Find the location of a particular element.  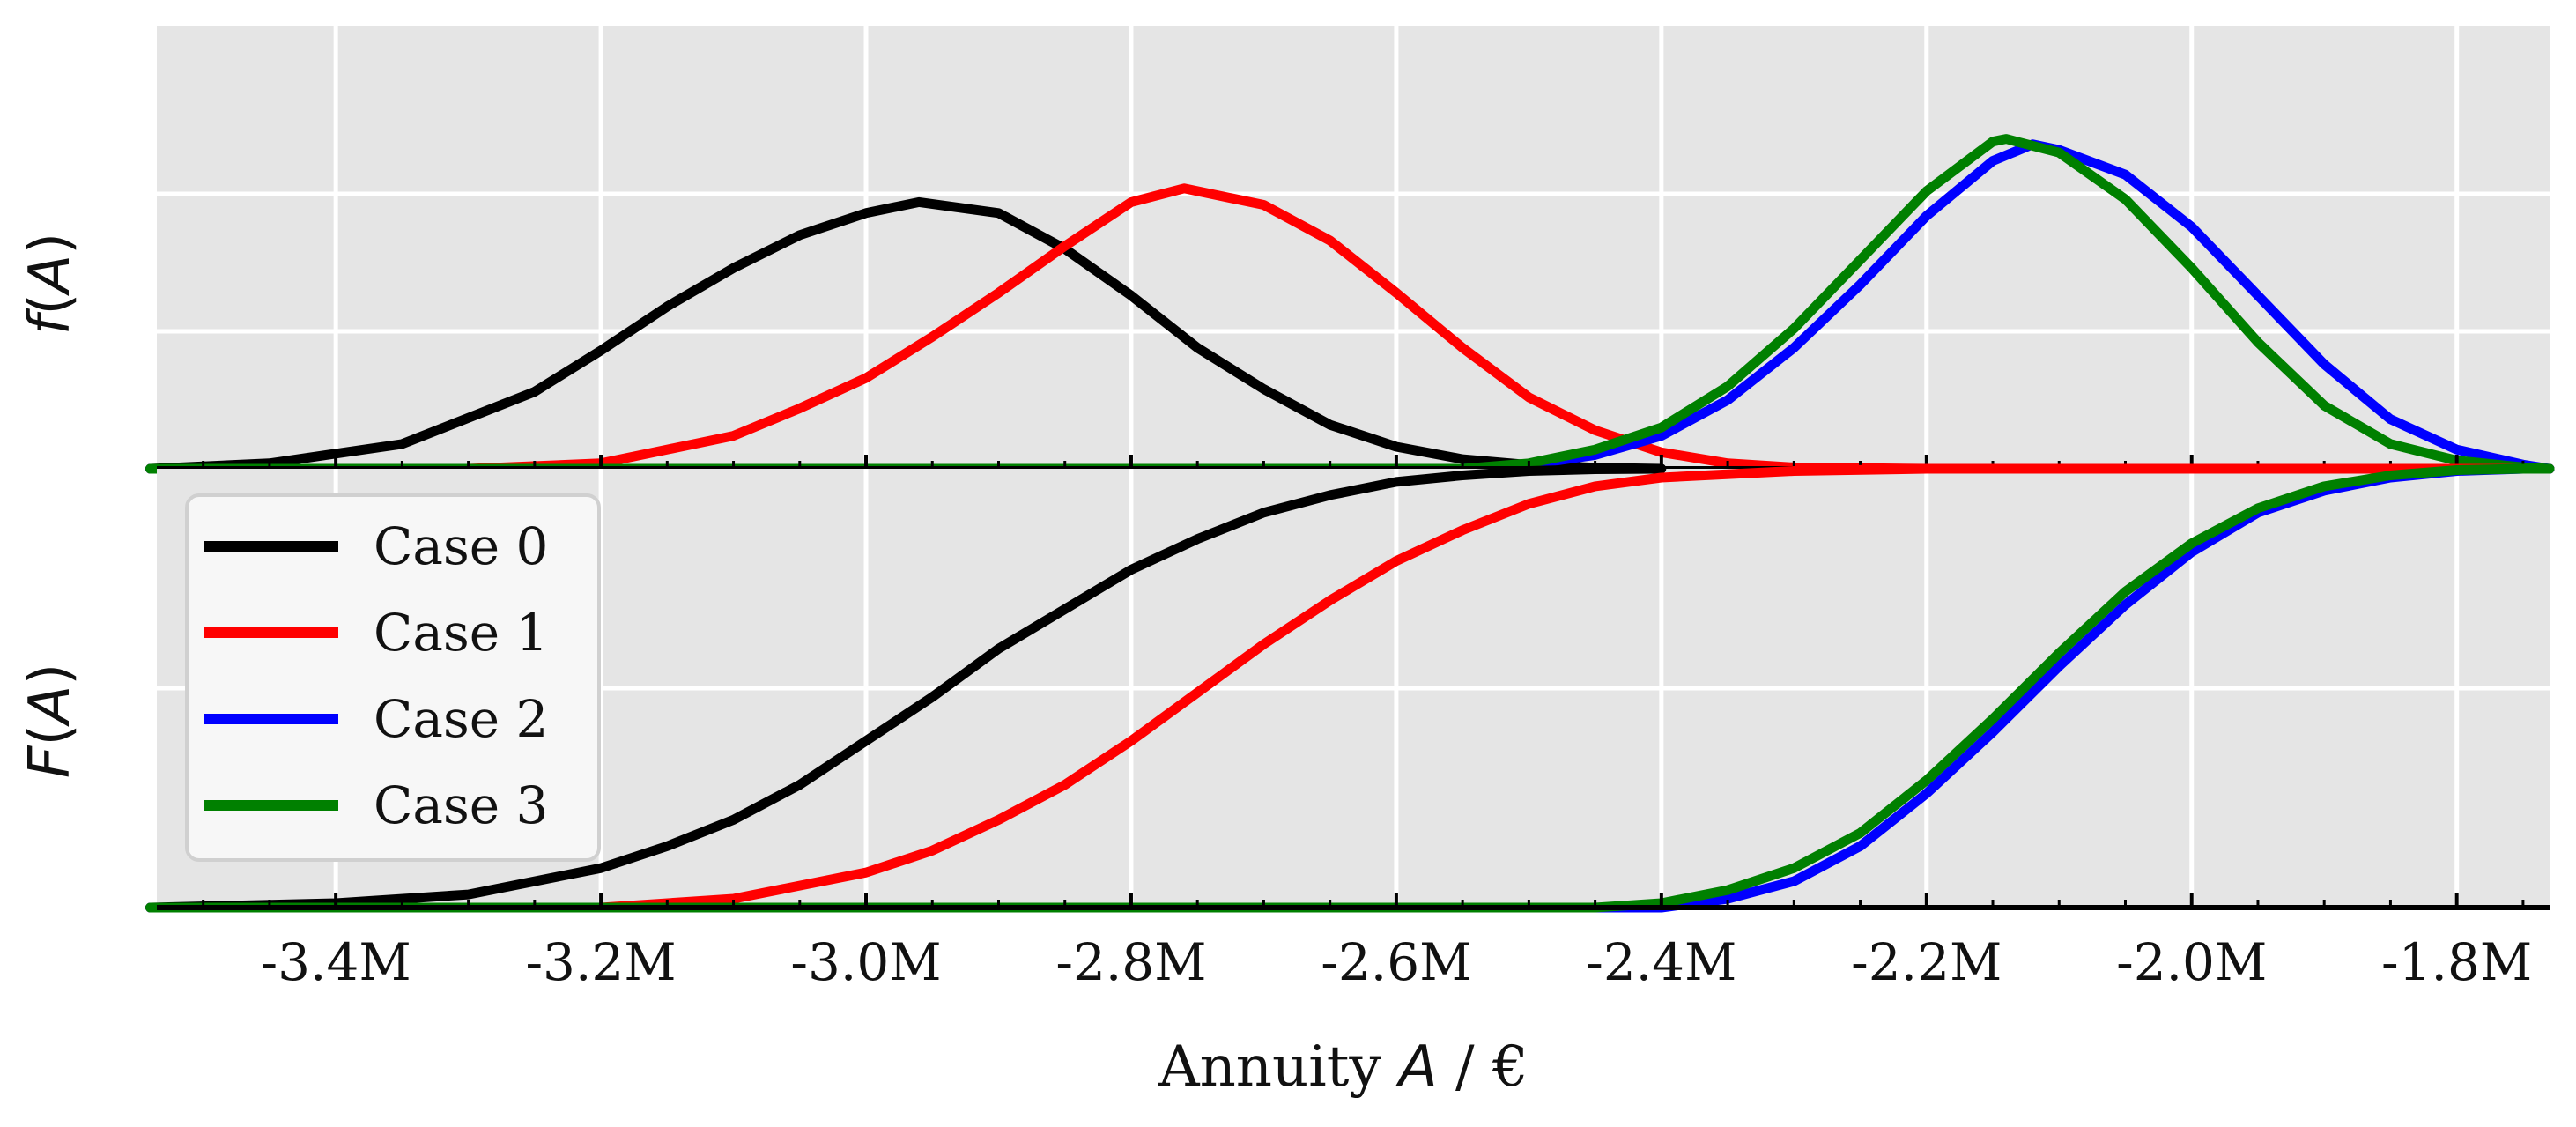

legend-label-2: Case 2 is located at coordinates (461, 719).